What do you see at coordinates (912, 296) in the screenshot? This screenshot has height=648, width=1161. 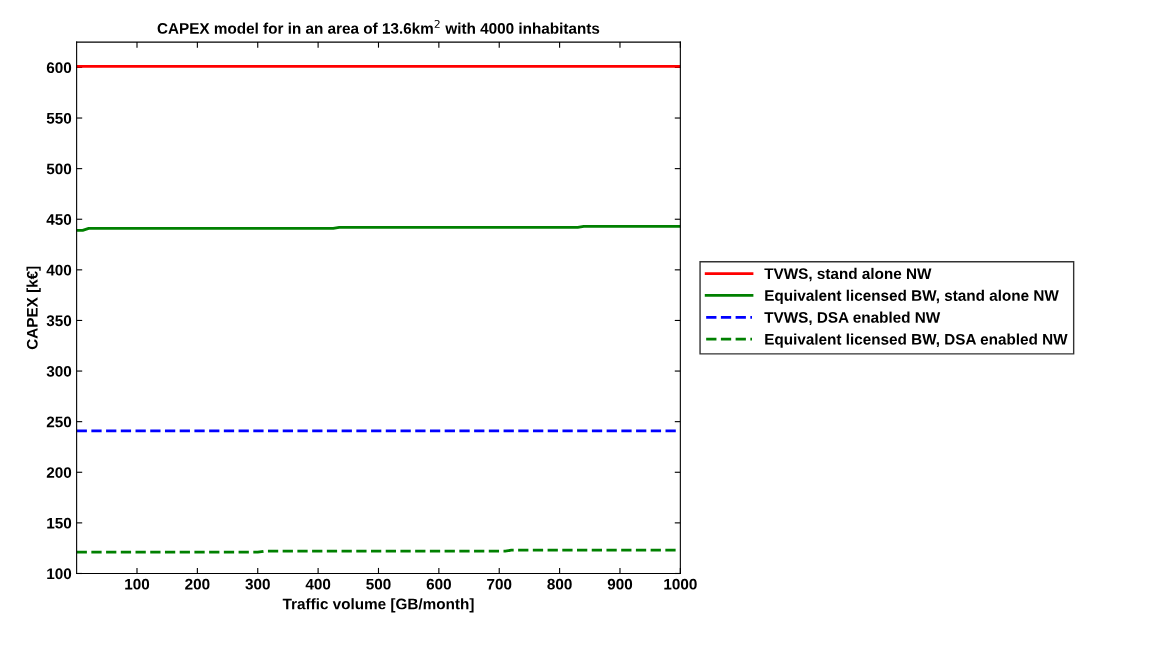 I see `legend-label: Equivalent licensed BW, stand alone NW` at bounding box center [912, 296].